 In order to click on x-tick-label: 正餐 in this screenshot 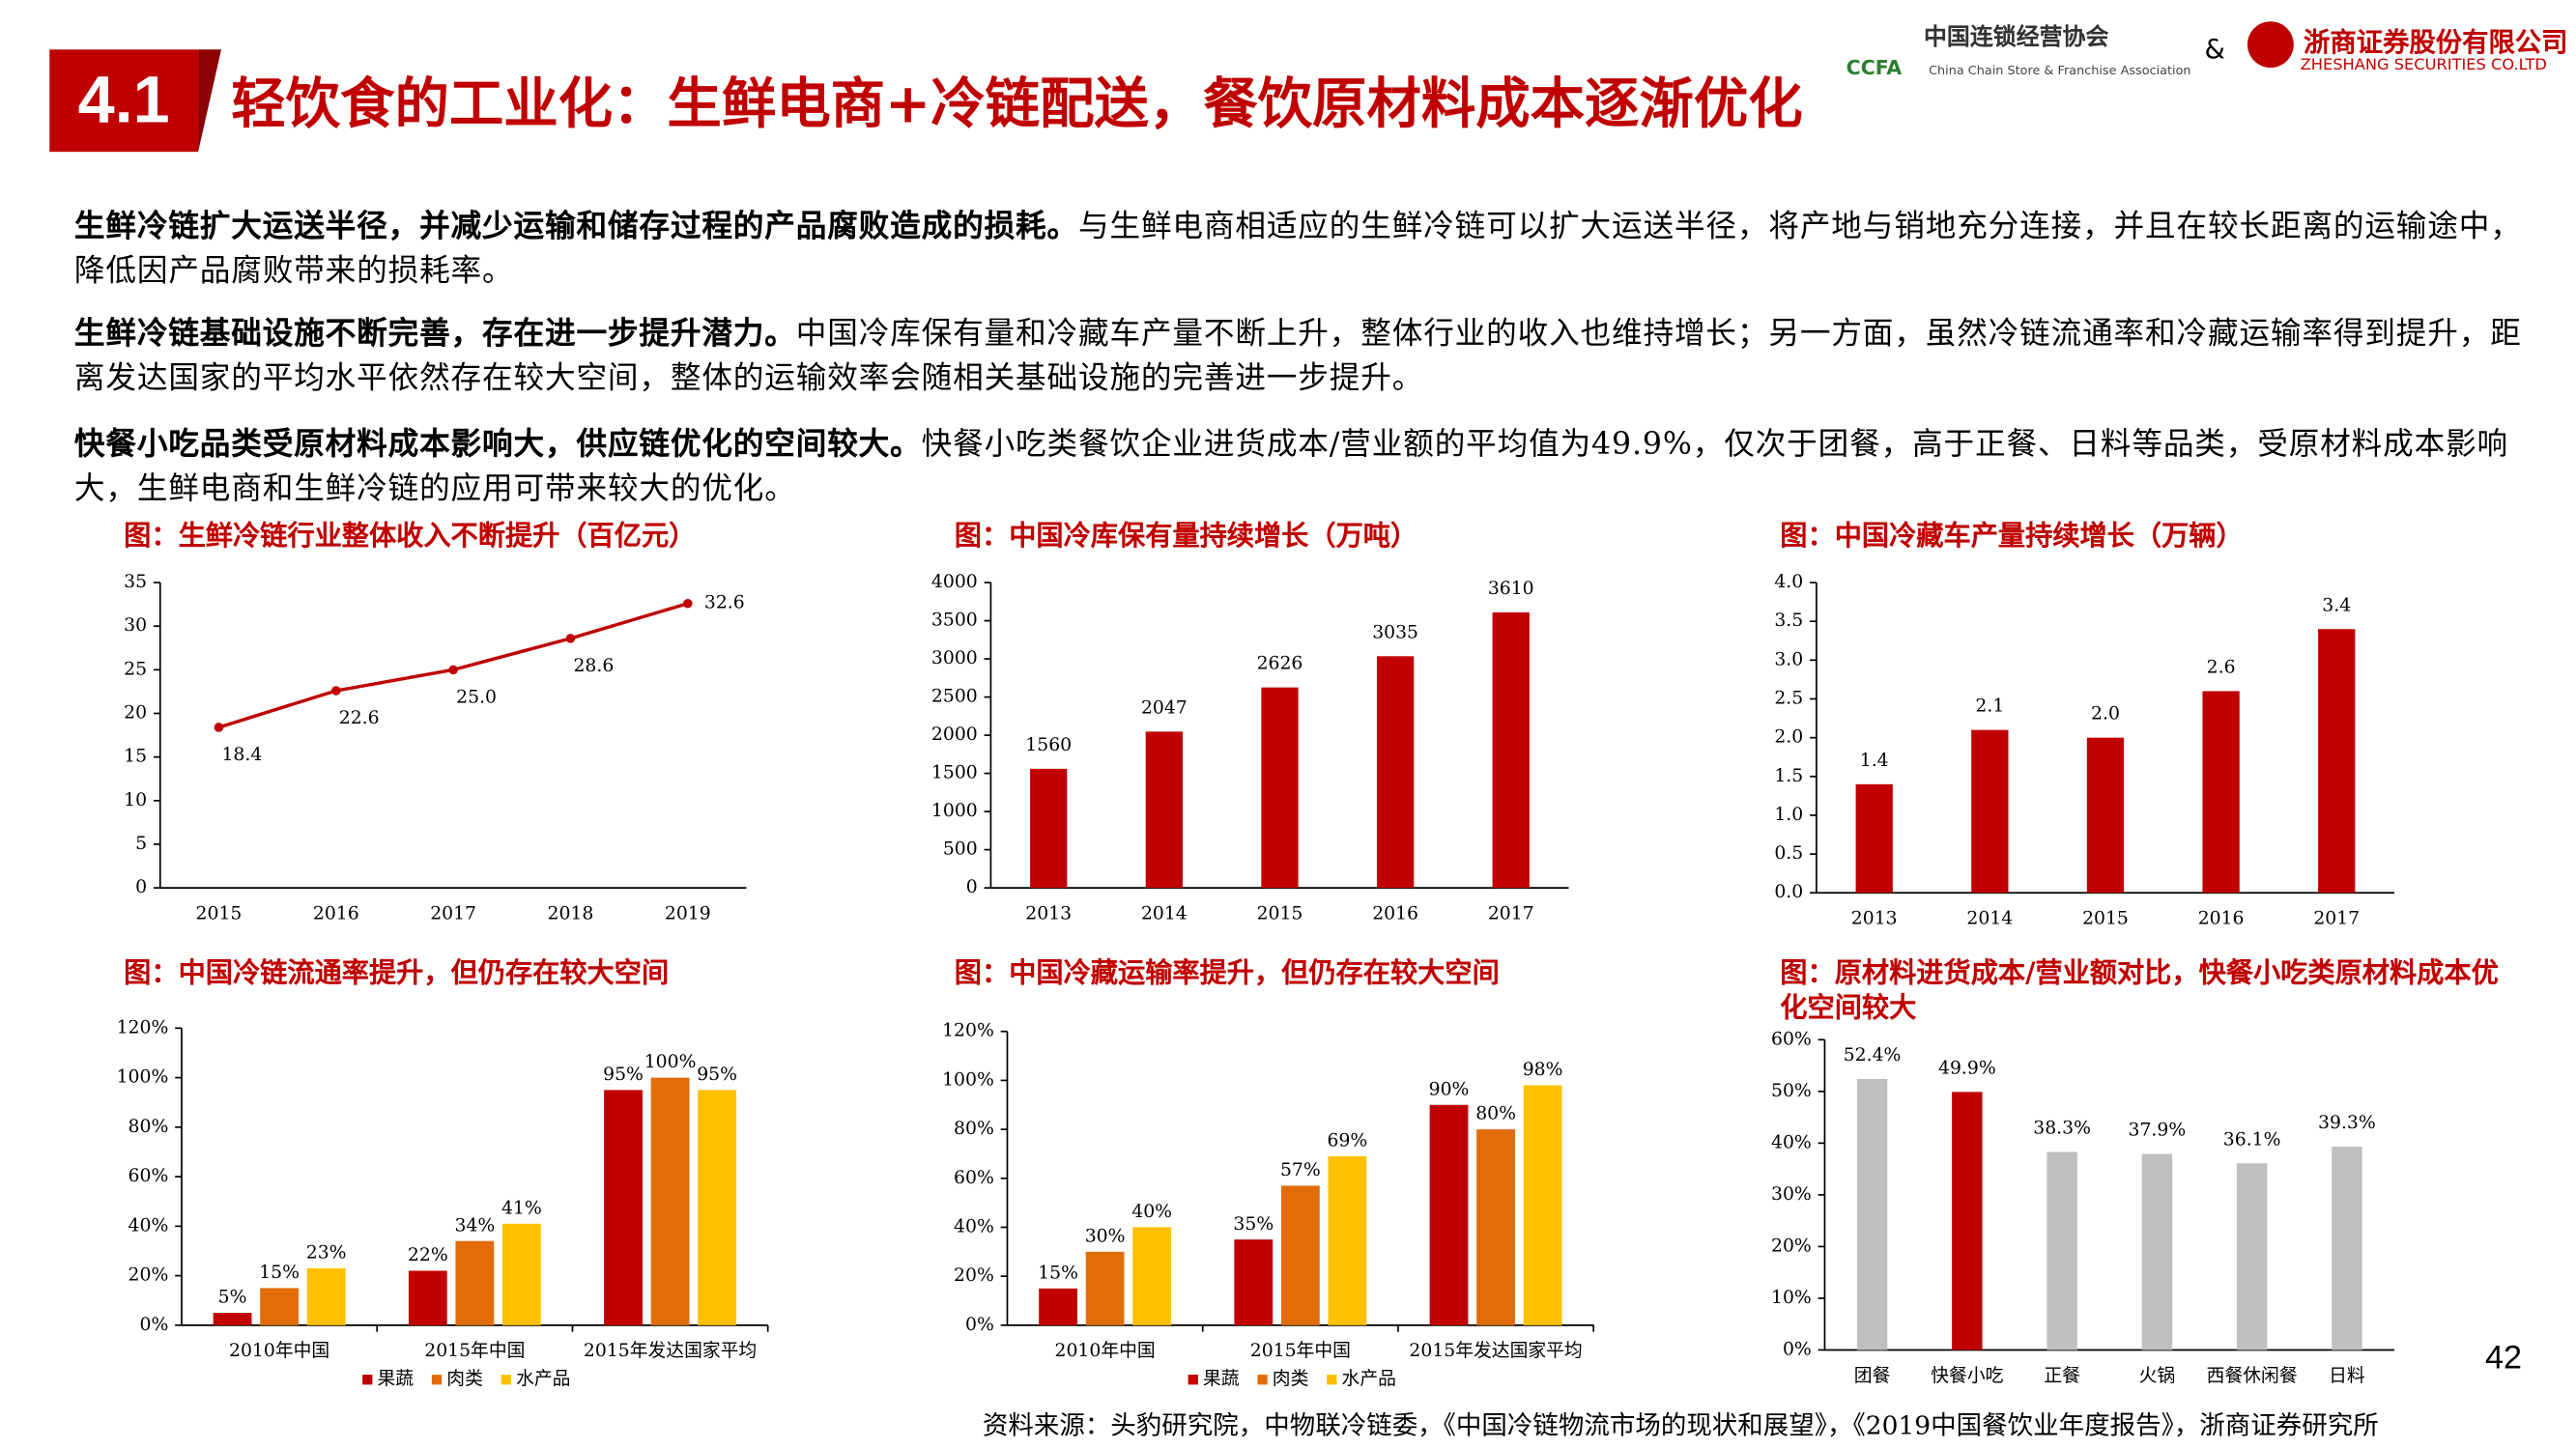, I will do `click(2062, 1375)`.